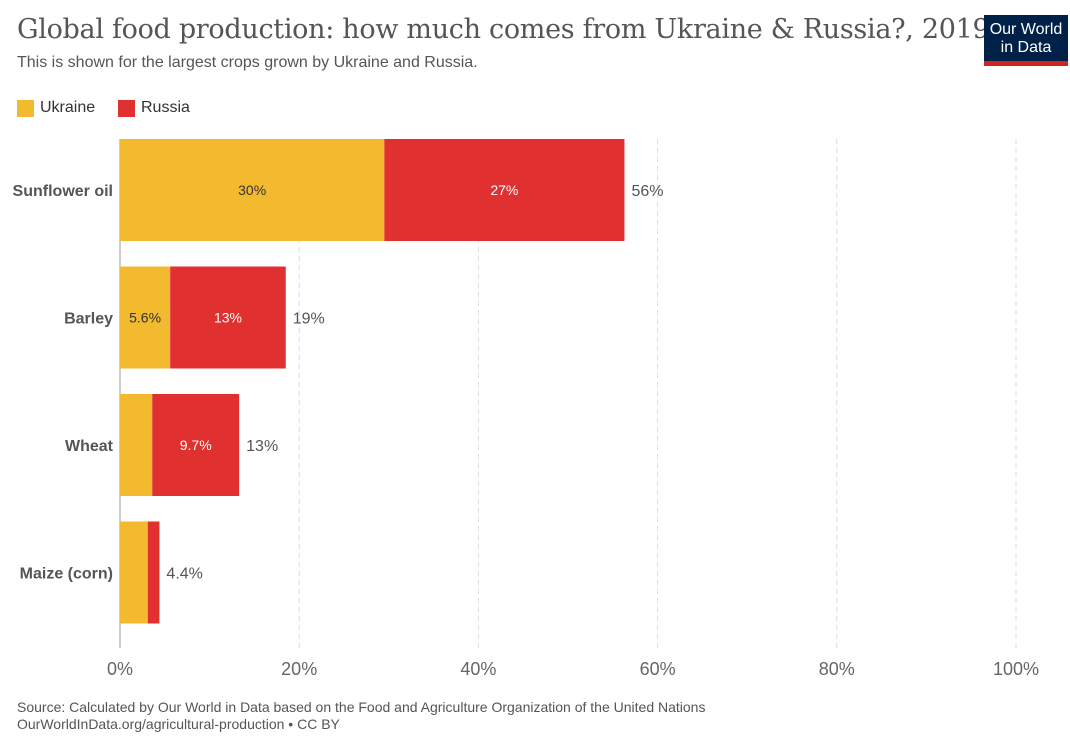 This screenshot has width=1070, height=736. Describe the element at coordinates (165, 107) in the screenshot. I see `legend-label: Russia` at that location.